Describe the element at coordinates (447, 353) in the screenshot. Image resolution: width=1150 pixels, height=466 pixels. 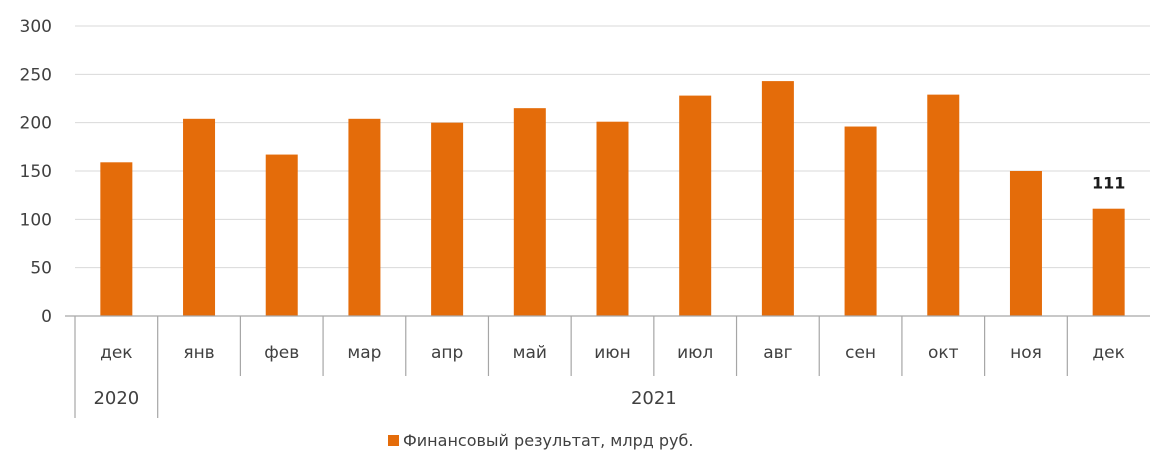
I see `x-tick-label: апр` at that location.